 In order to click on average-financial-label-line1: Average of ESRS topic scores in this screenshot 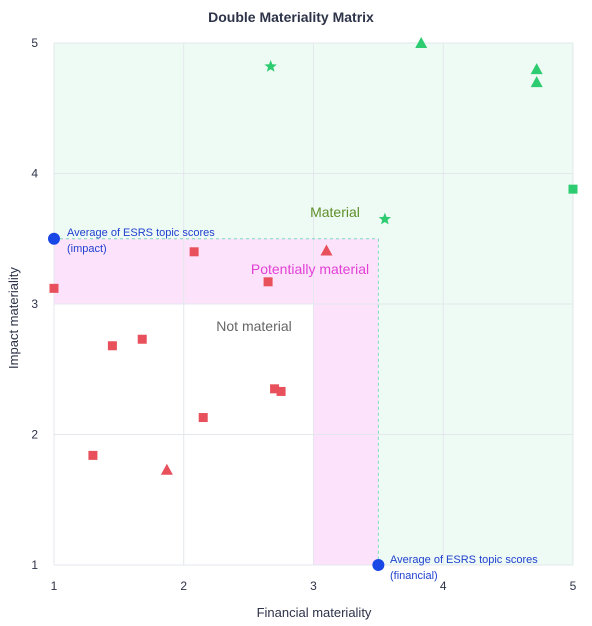, I will do `click(464, 560)`.